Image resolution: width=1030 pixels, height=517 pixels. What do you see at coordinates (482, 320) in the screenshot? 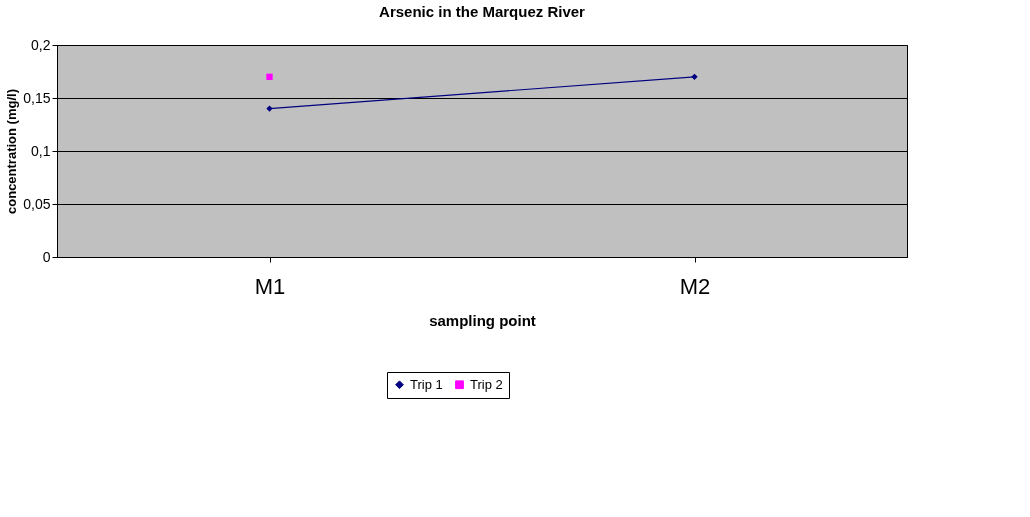
I see `x-axis-title: sampling point` at bounding box center [482, 320].